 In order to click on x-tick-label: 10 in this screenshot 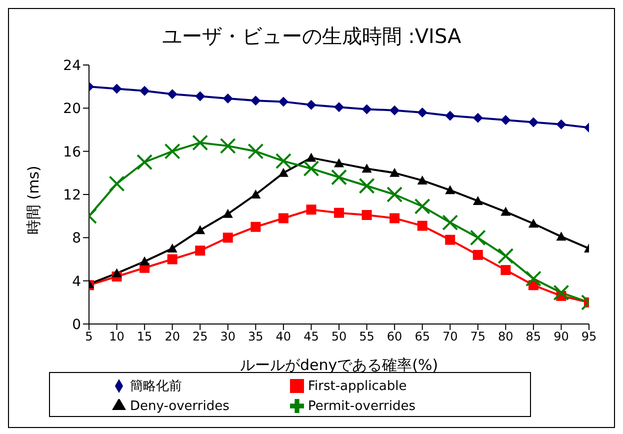, I will do `click(116, 337)`.